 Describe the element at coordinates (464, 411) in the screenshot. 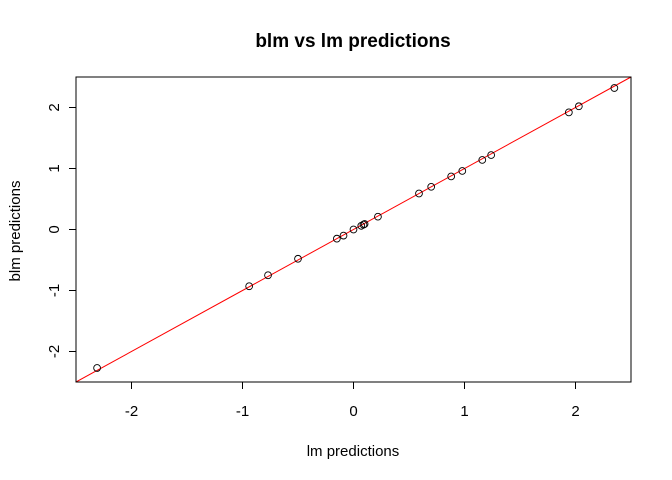

I see `x-tick-label: 1` at that location.